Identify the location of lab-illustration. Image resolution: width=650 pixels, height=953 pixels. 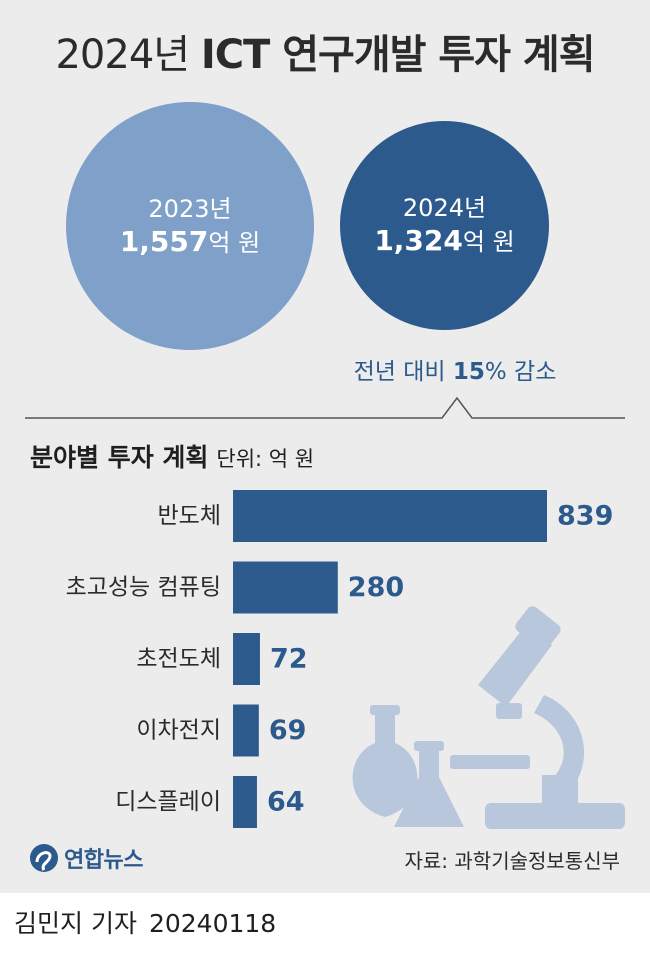
(488, 717).